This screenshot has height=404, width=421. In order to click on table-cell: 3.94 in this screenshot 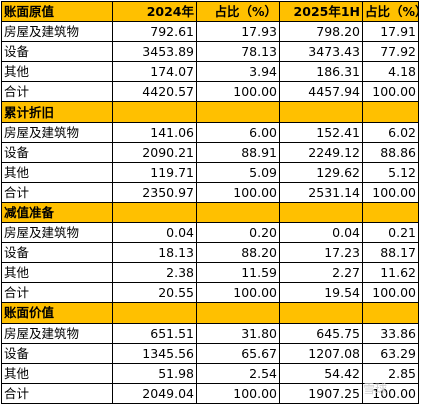, I will do `click(238, 72)`.